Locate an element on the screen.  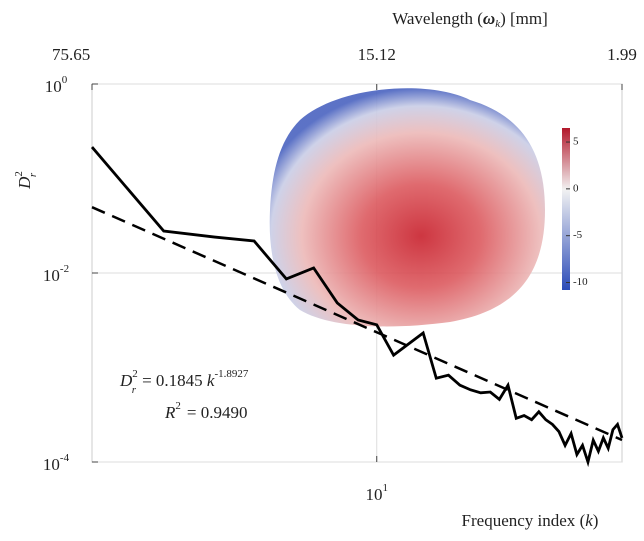
tick-exponent: 0 is located at coordinates (65, 80).